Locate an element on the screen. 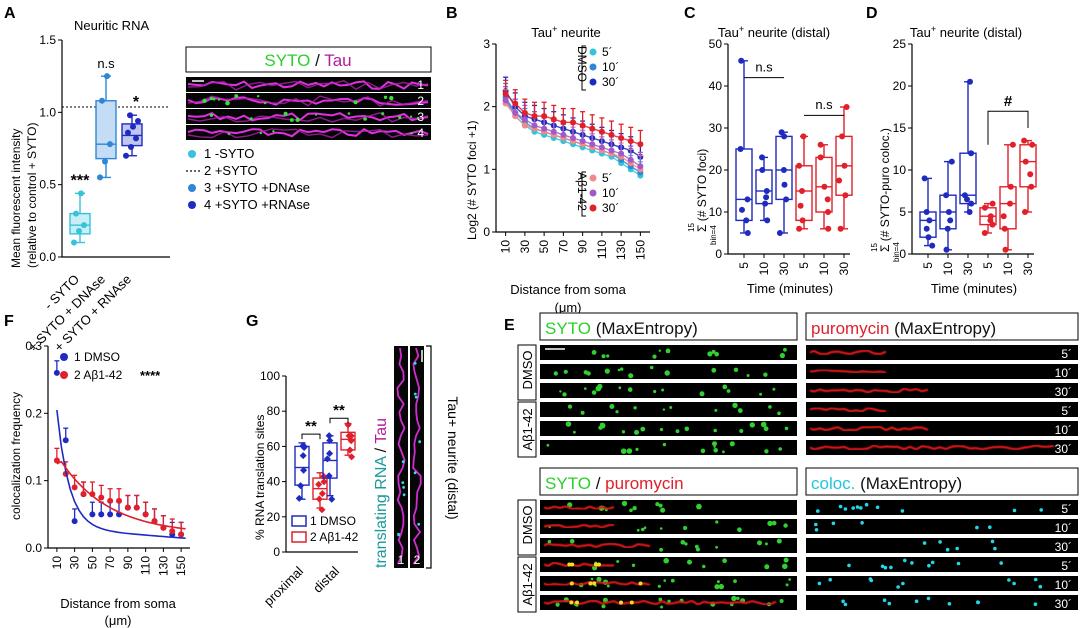 The image size is (1084, 628). panel-e-header-2-b: (MaxEntropy) is located at coordinates (942, 328).